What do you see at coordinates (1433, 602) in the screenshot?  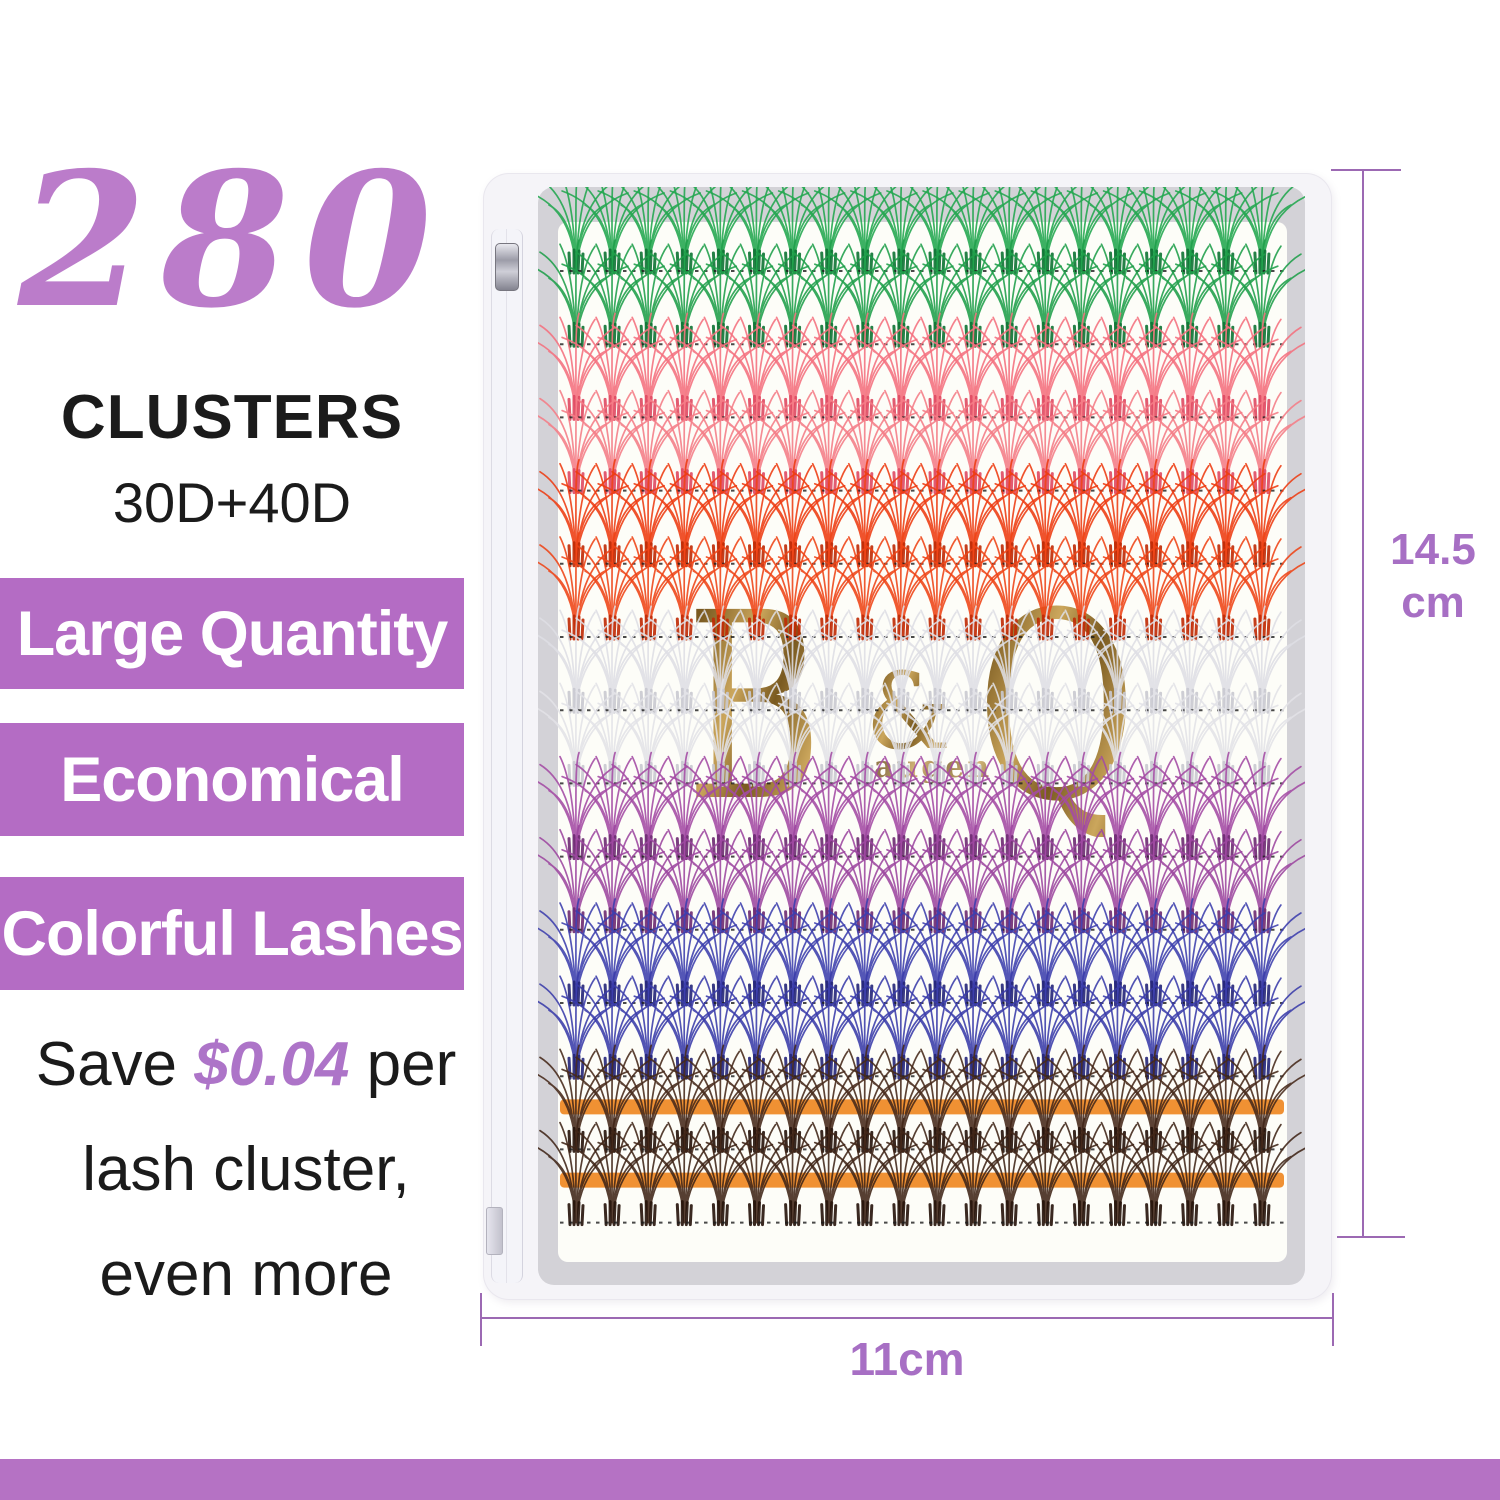 I see `height-unit: cm` at bounding box center [1433, 602].